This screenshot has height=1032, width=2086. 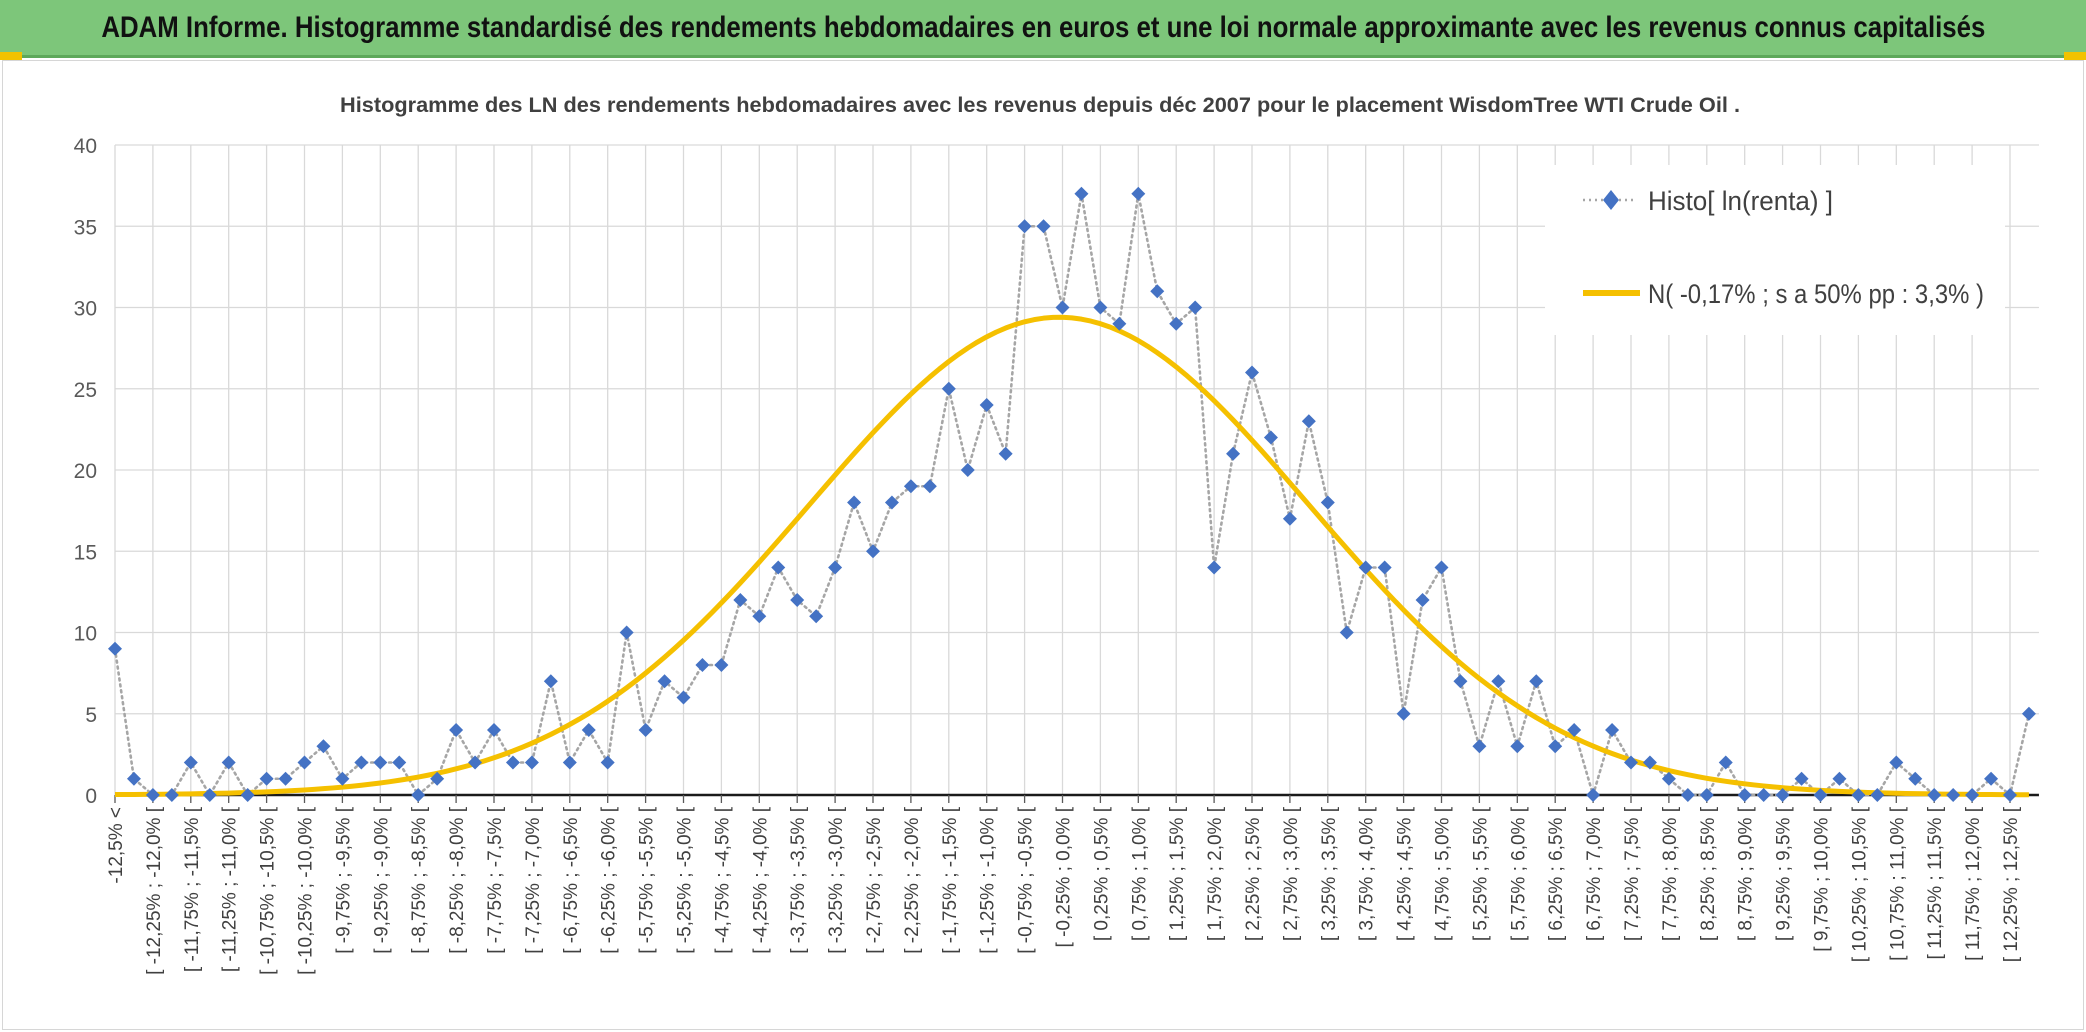 What do you see at coordinates (1670, 873) in the screenshot?
I see `x-tick-label: [ 7,75% ; 8,0% [` at bounding box center [1670, 873].